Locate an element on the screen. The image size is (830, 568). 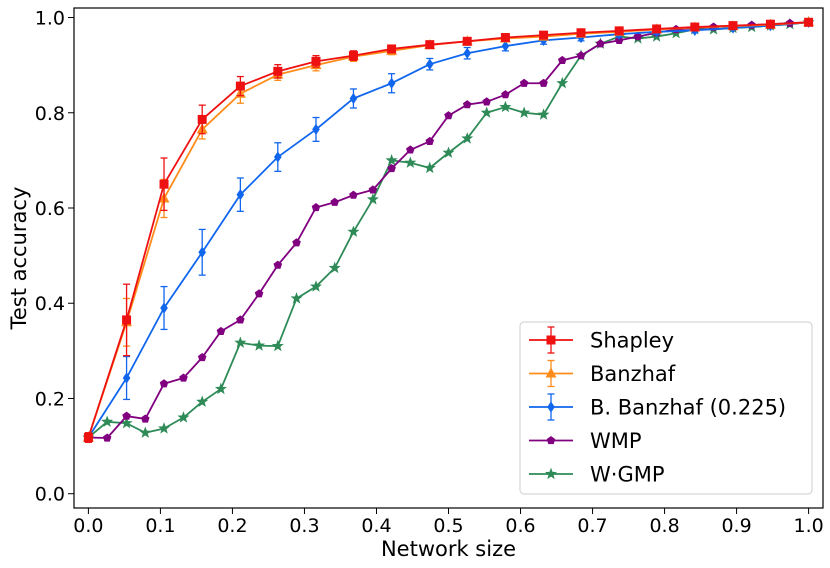
legend-entry: W·GMP is located at coordinates (597, 475).